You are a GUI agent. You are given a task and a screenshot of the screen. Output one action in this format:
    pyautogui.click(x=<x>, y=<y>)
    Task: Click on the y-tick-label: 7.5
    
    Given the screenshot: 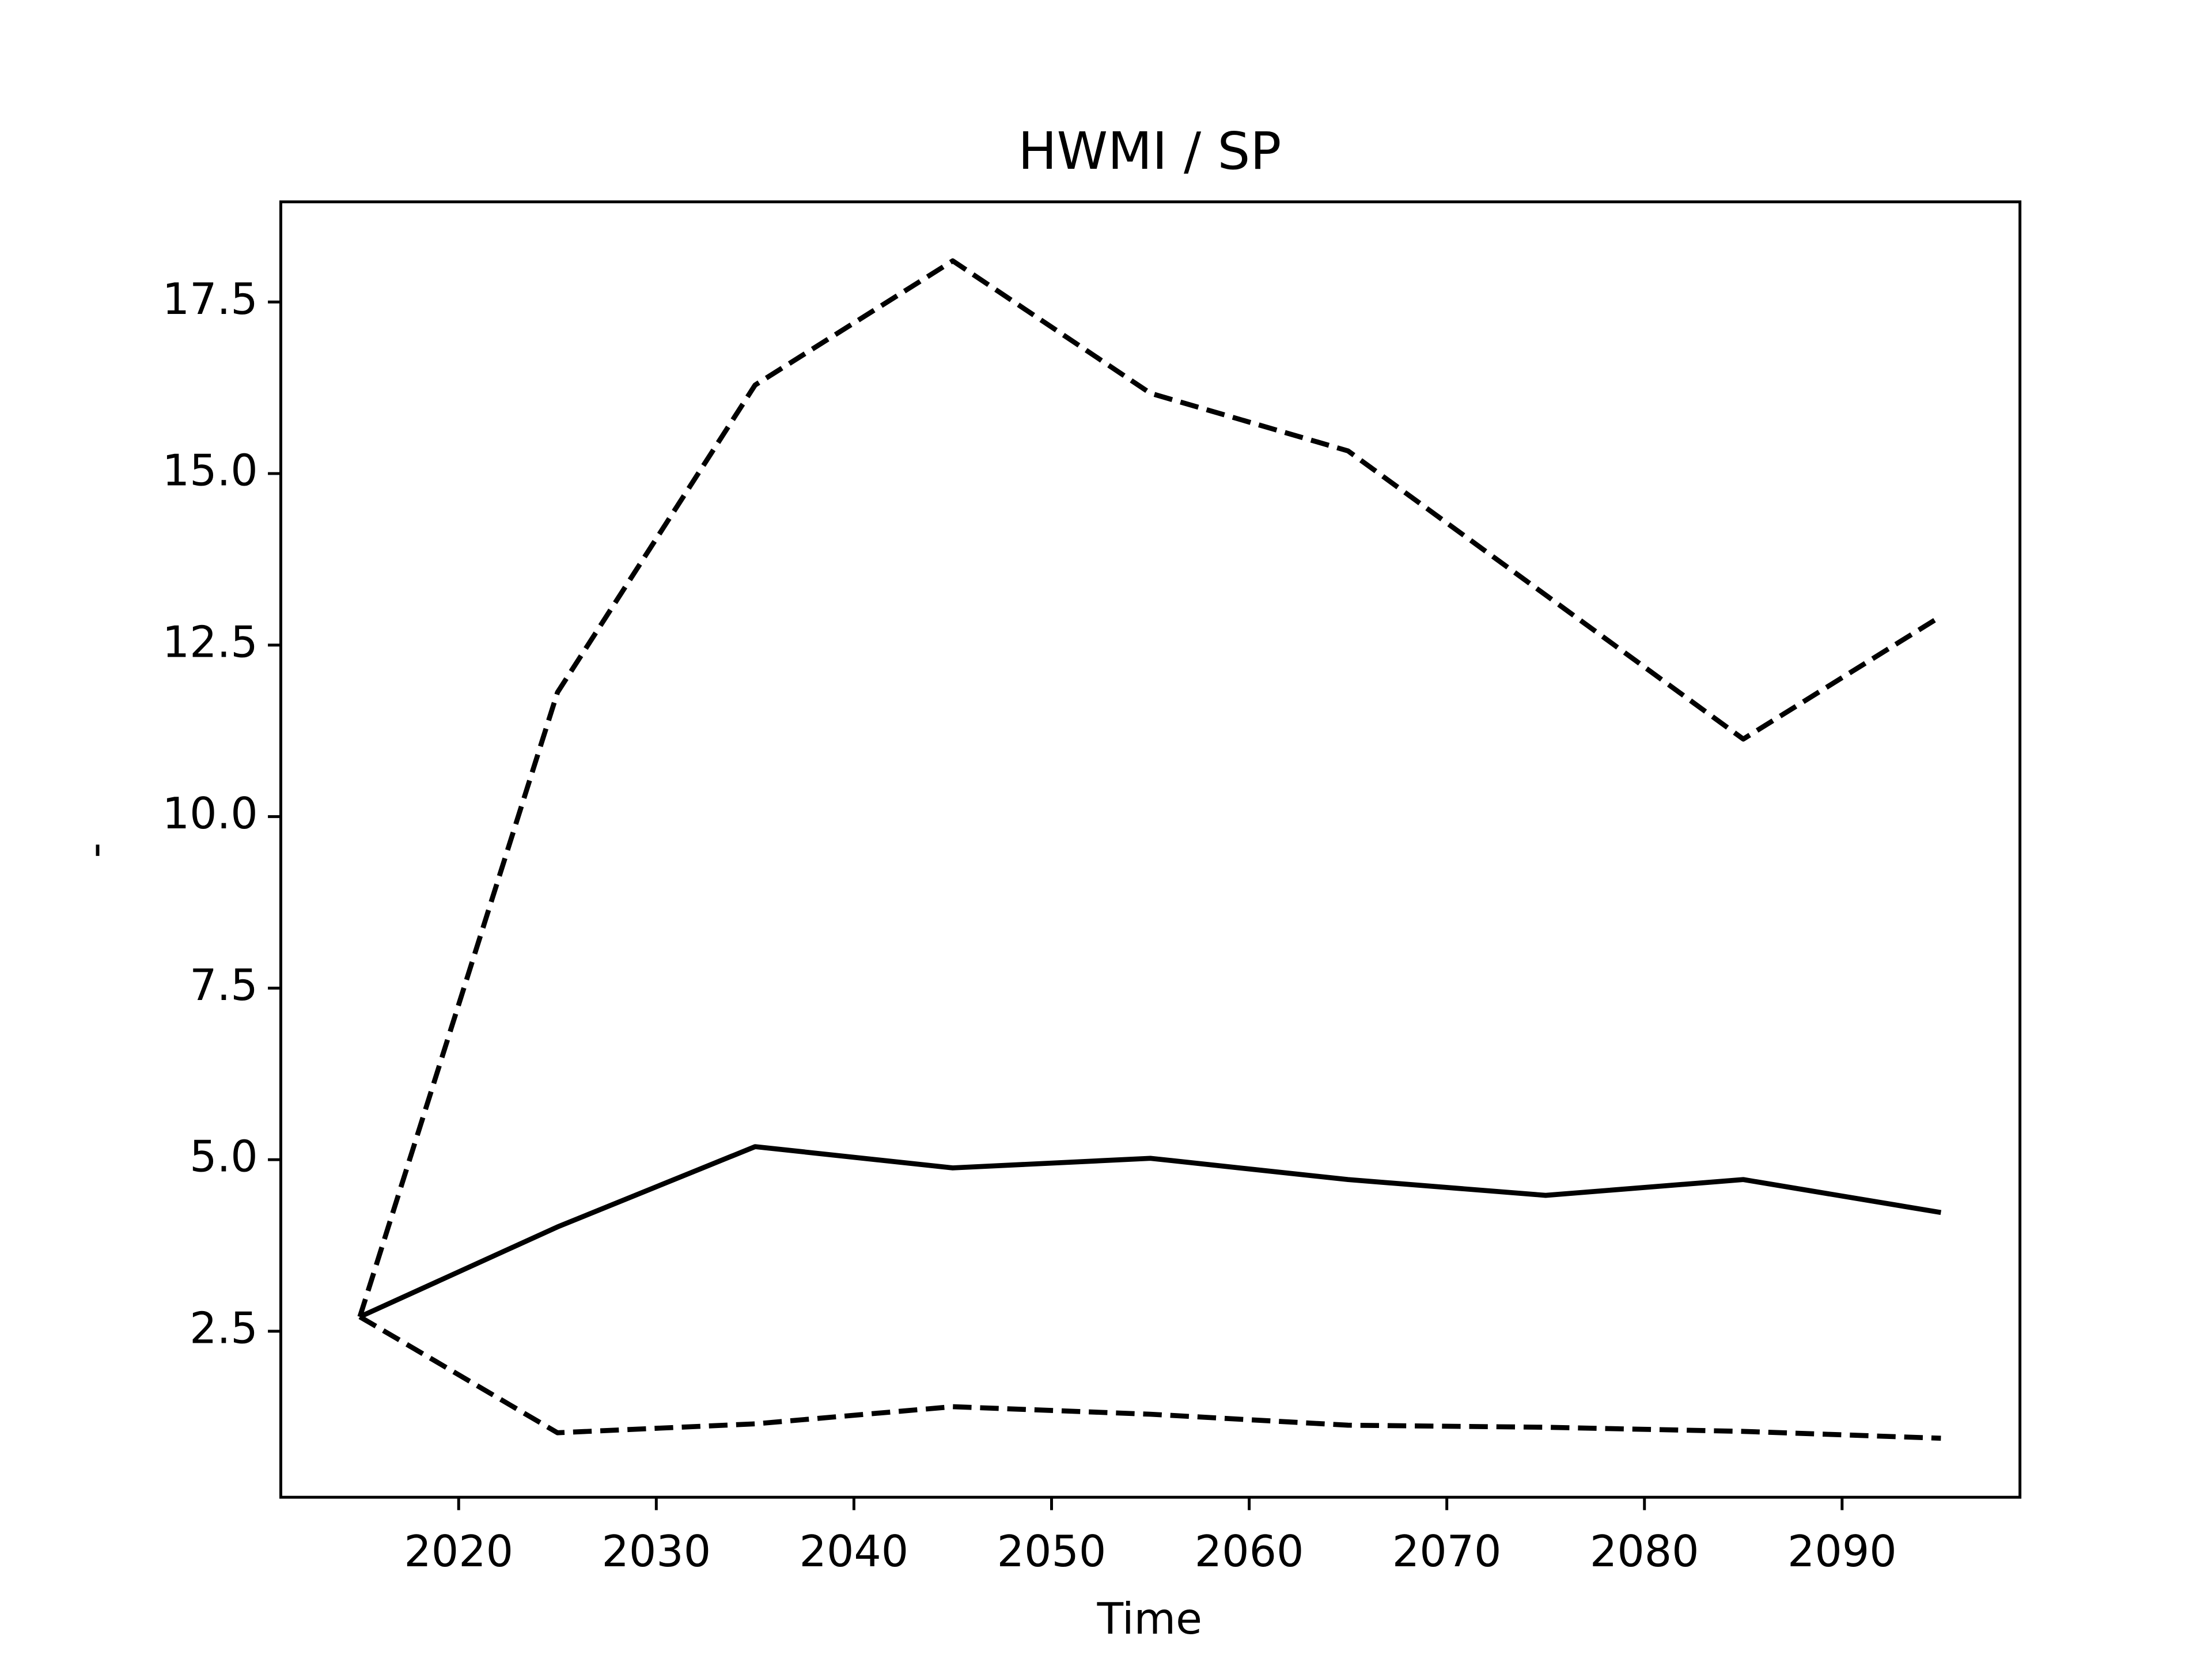 What is the action you would take?
    pyautogui.click(x=224, y=985)
    